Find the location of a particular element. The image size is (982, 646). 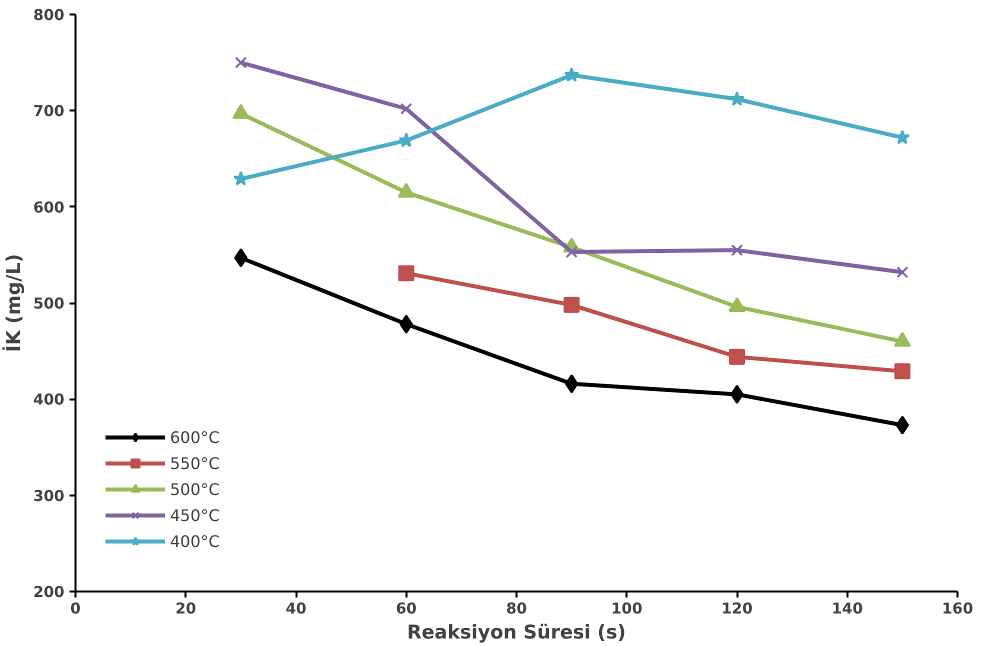

y-tick-label: 700 is located at coordinates (48, 111).